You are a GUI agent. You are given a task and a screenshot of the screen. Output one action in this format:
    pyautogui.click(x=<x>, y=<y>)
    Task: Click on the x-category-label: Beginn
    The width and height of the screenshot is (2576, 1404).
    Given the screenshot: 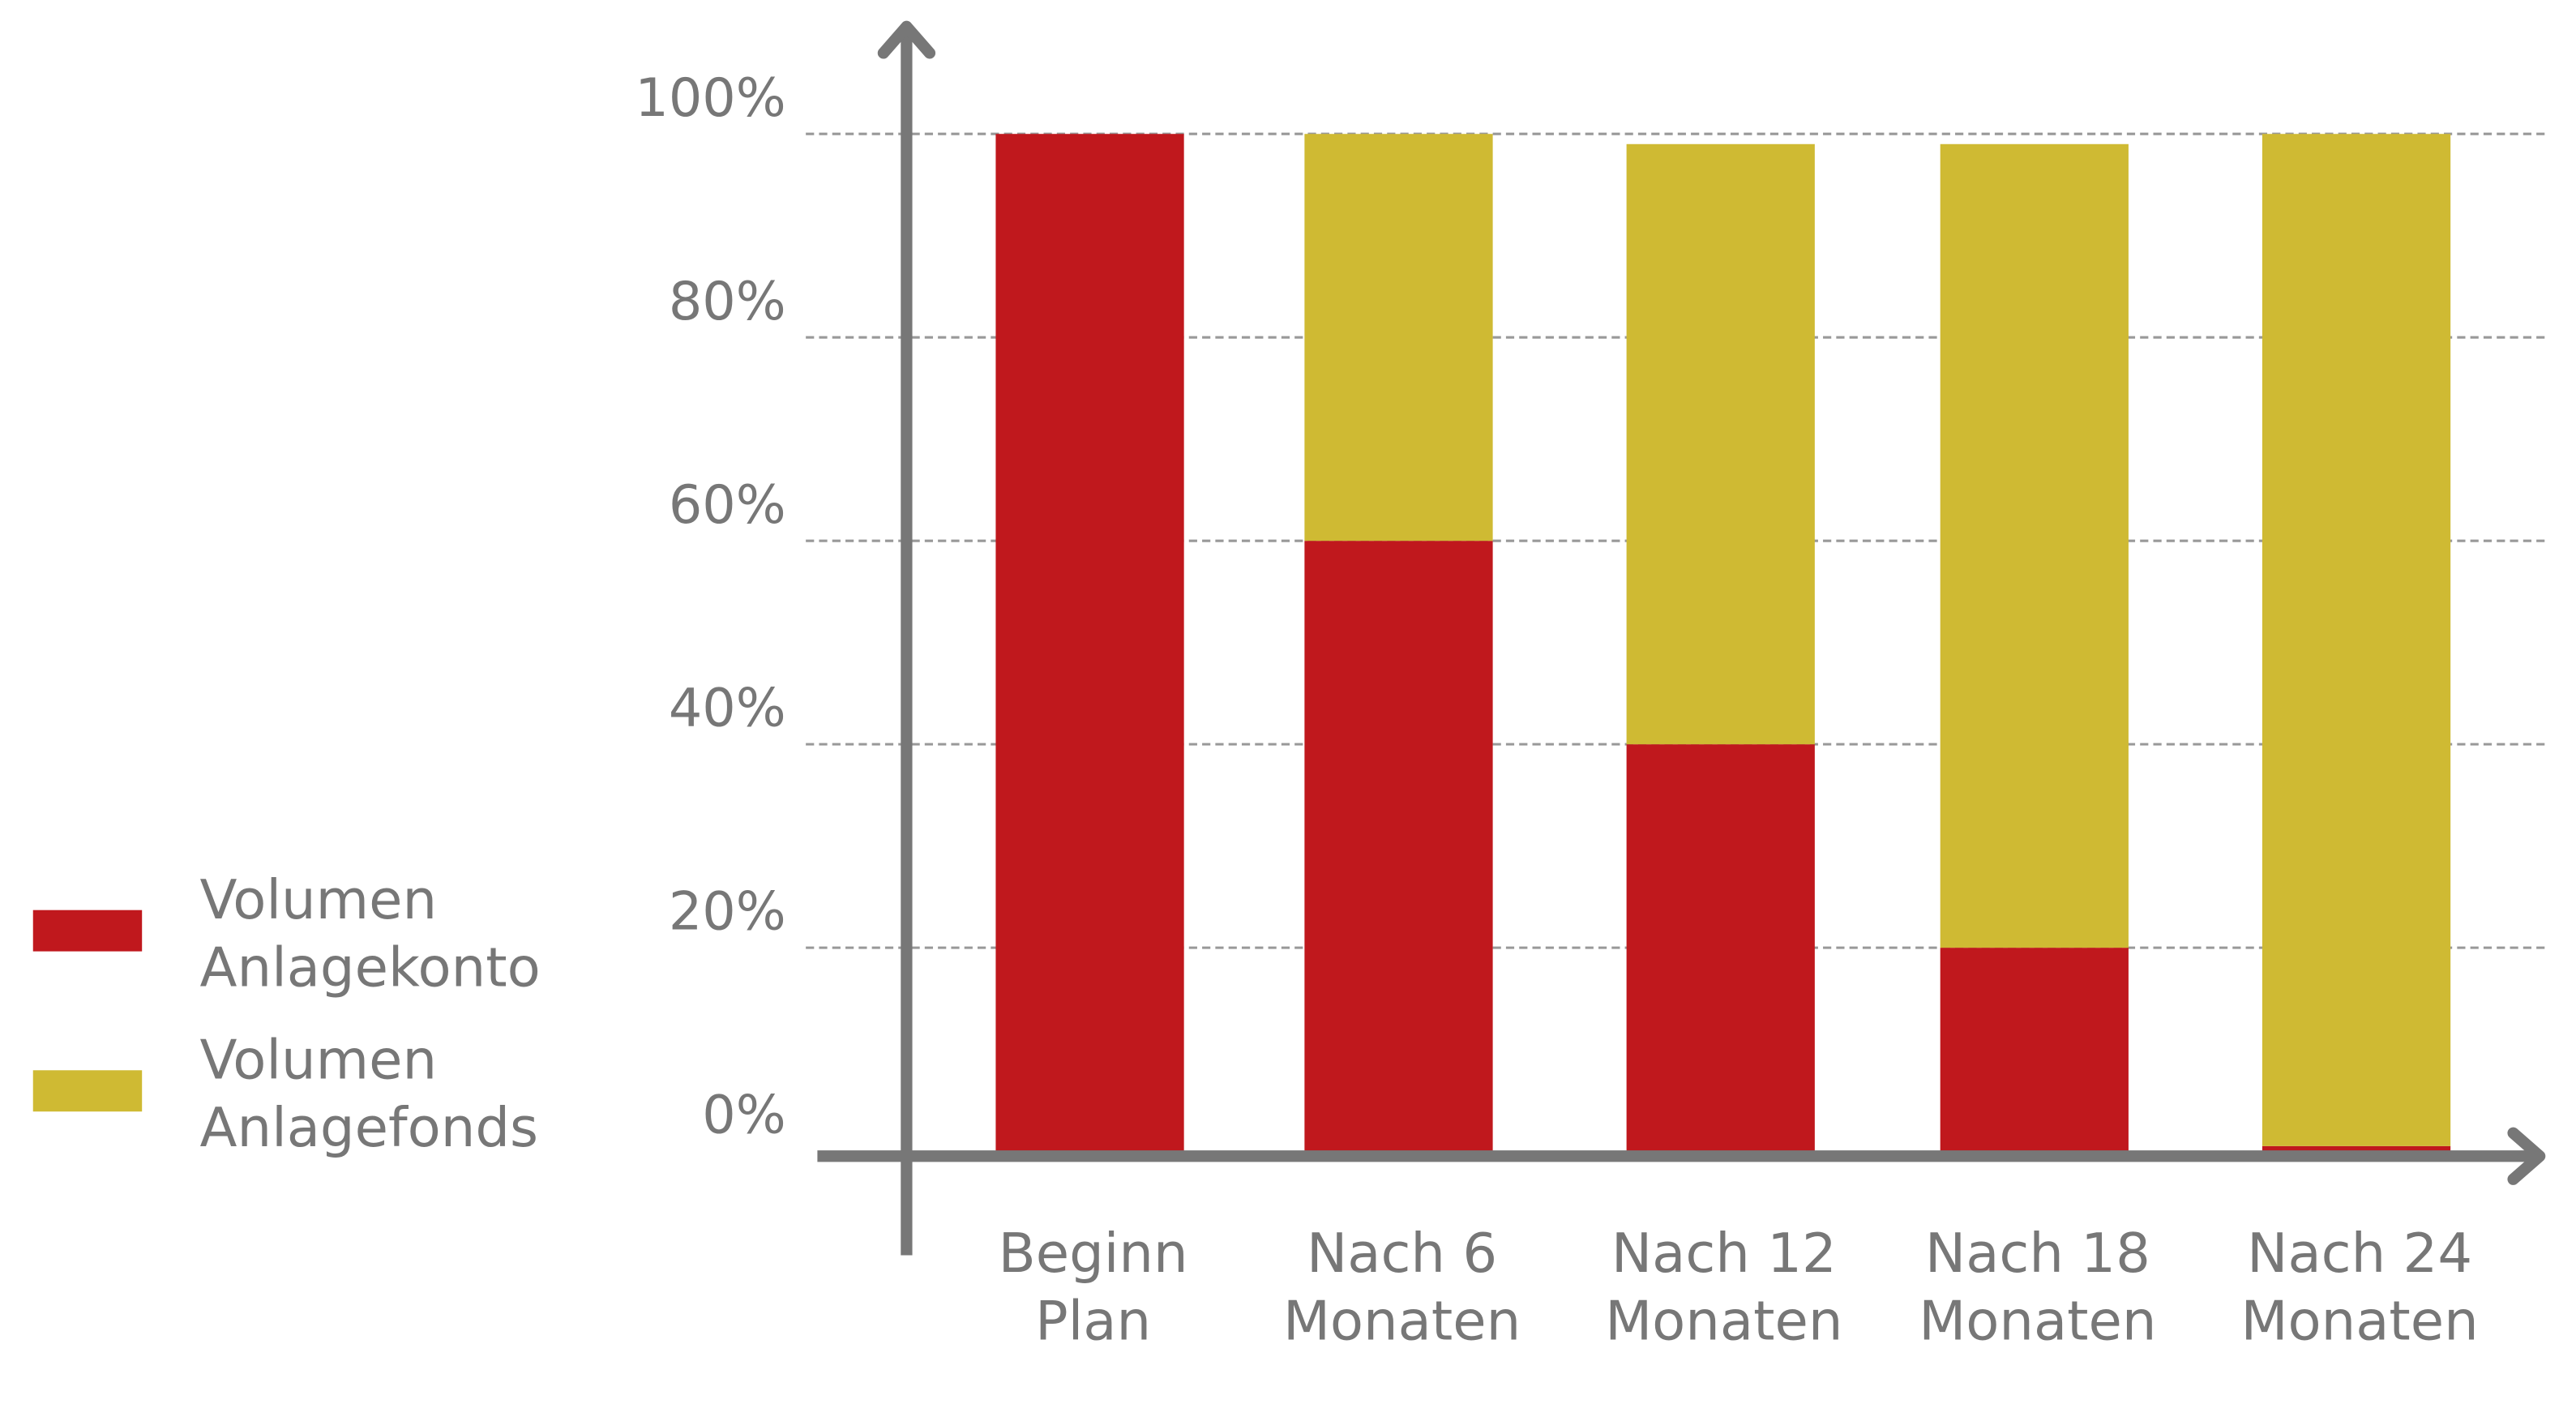 What is the action you would take?
    pyautogui.click(x=1093, y=1253)
    